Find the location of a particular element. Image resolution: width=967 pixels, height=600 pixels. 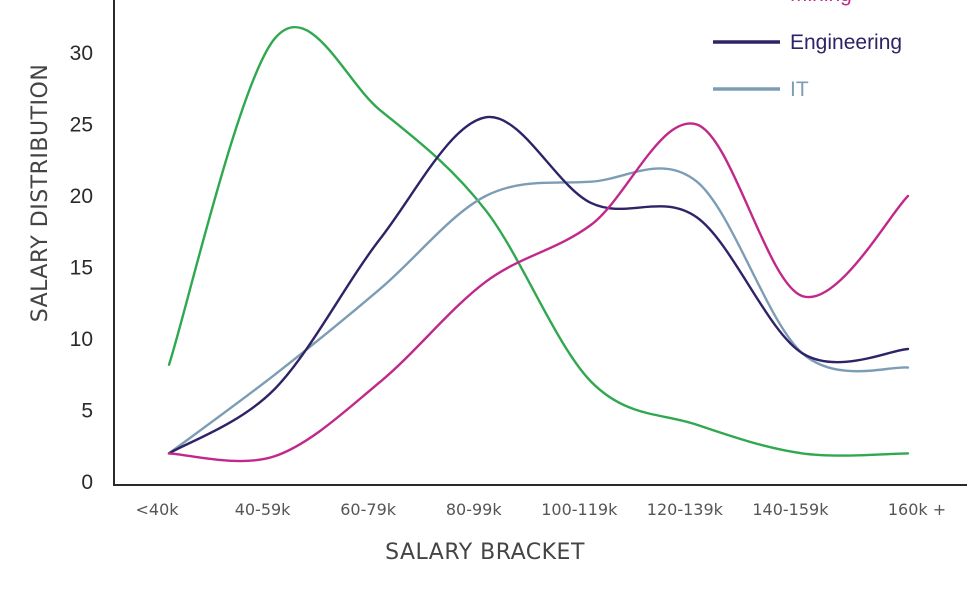

x-tick-label: 100-119k is located at coordinates (579, 509).